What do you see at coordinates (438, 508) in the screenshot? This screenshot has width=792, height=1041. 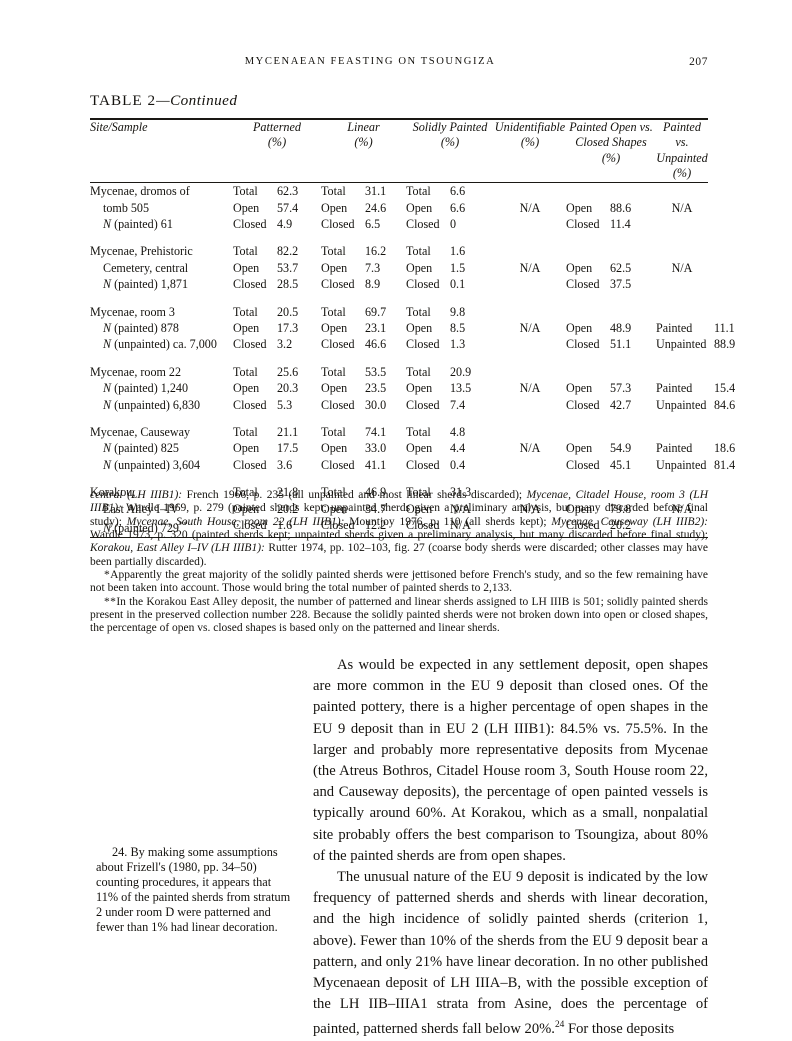 I see `cell-solidly-painted: Open N/A` at bounding box center [438, 508].